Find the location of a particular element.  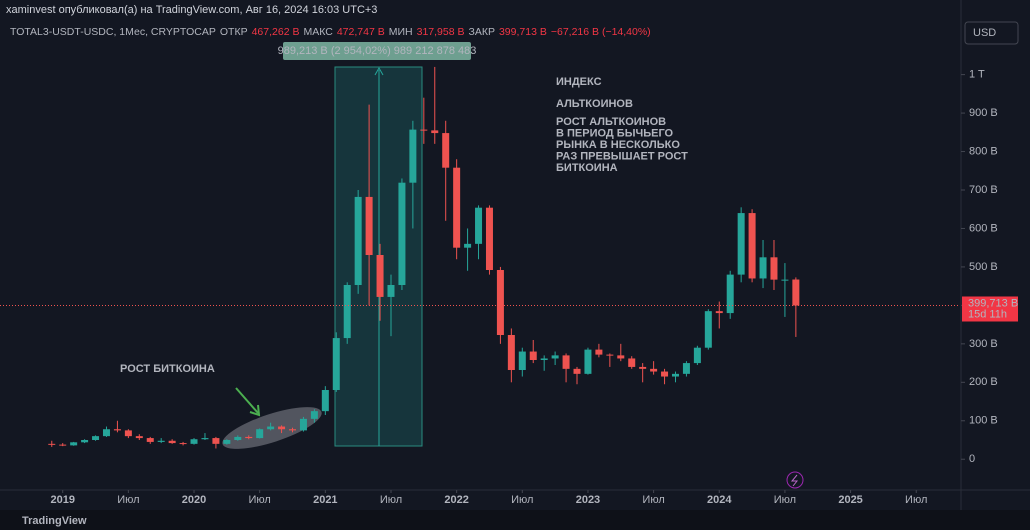

arrow is located at coordinates (247, 400).